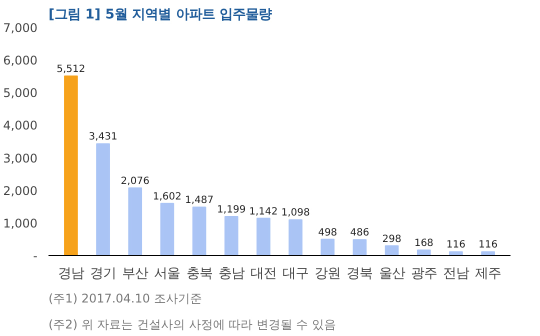 The height and width of the screenshot is (336, 540). Describe the element at coordinates (199, 200) in the screenshot. I see `data-label: 1,487` at that location.